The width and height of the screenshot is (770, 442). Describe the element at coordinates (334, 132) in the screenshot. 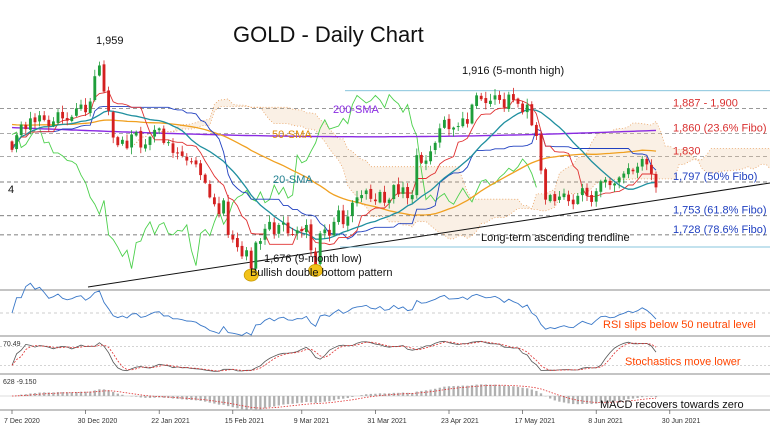

I see `sma200-line` at that location.